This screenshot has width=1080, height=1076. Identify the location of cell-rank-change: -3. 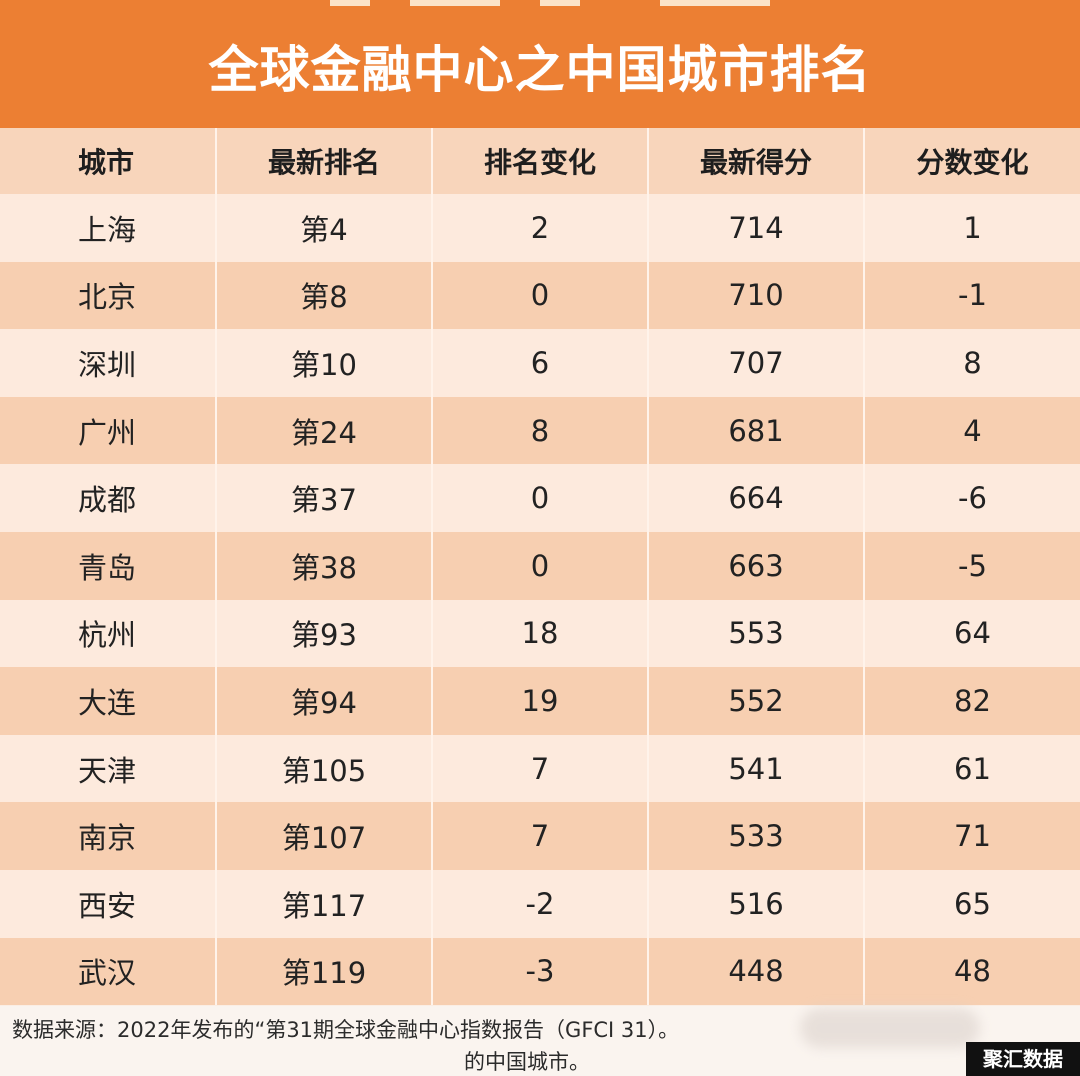
(540, 971).